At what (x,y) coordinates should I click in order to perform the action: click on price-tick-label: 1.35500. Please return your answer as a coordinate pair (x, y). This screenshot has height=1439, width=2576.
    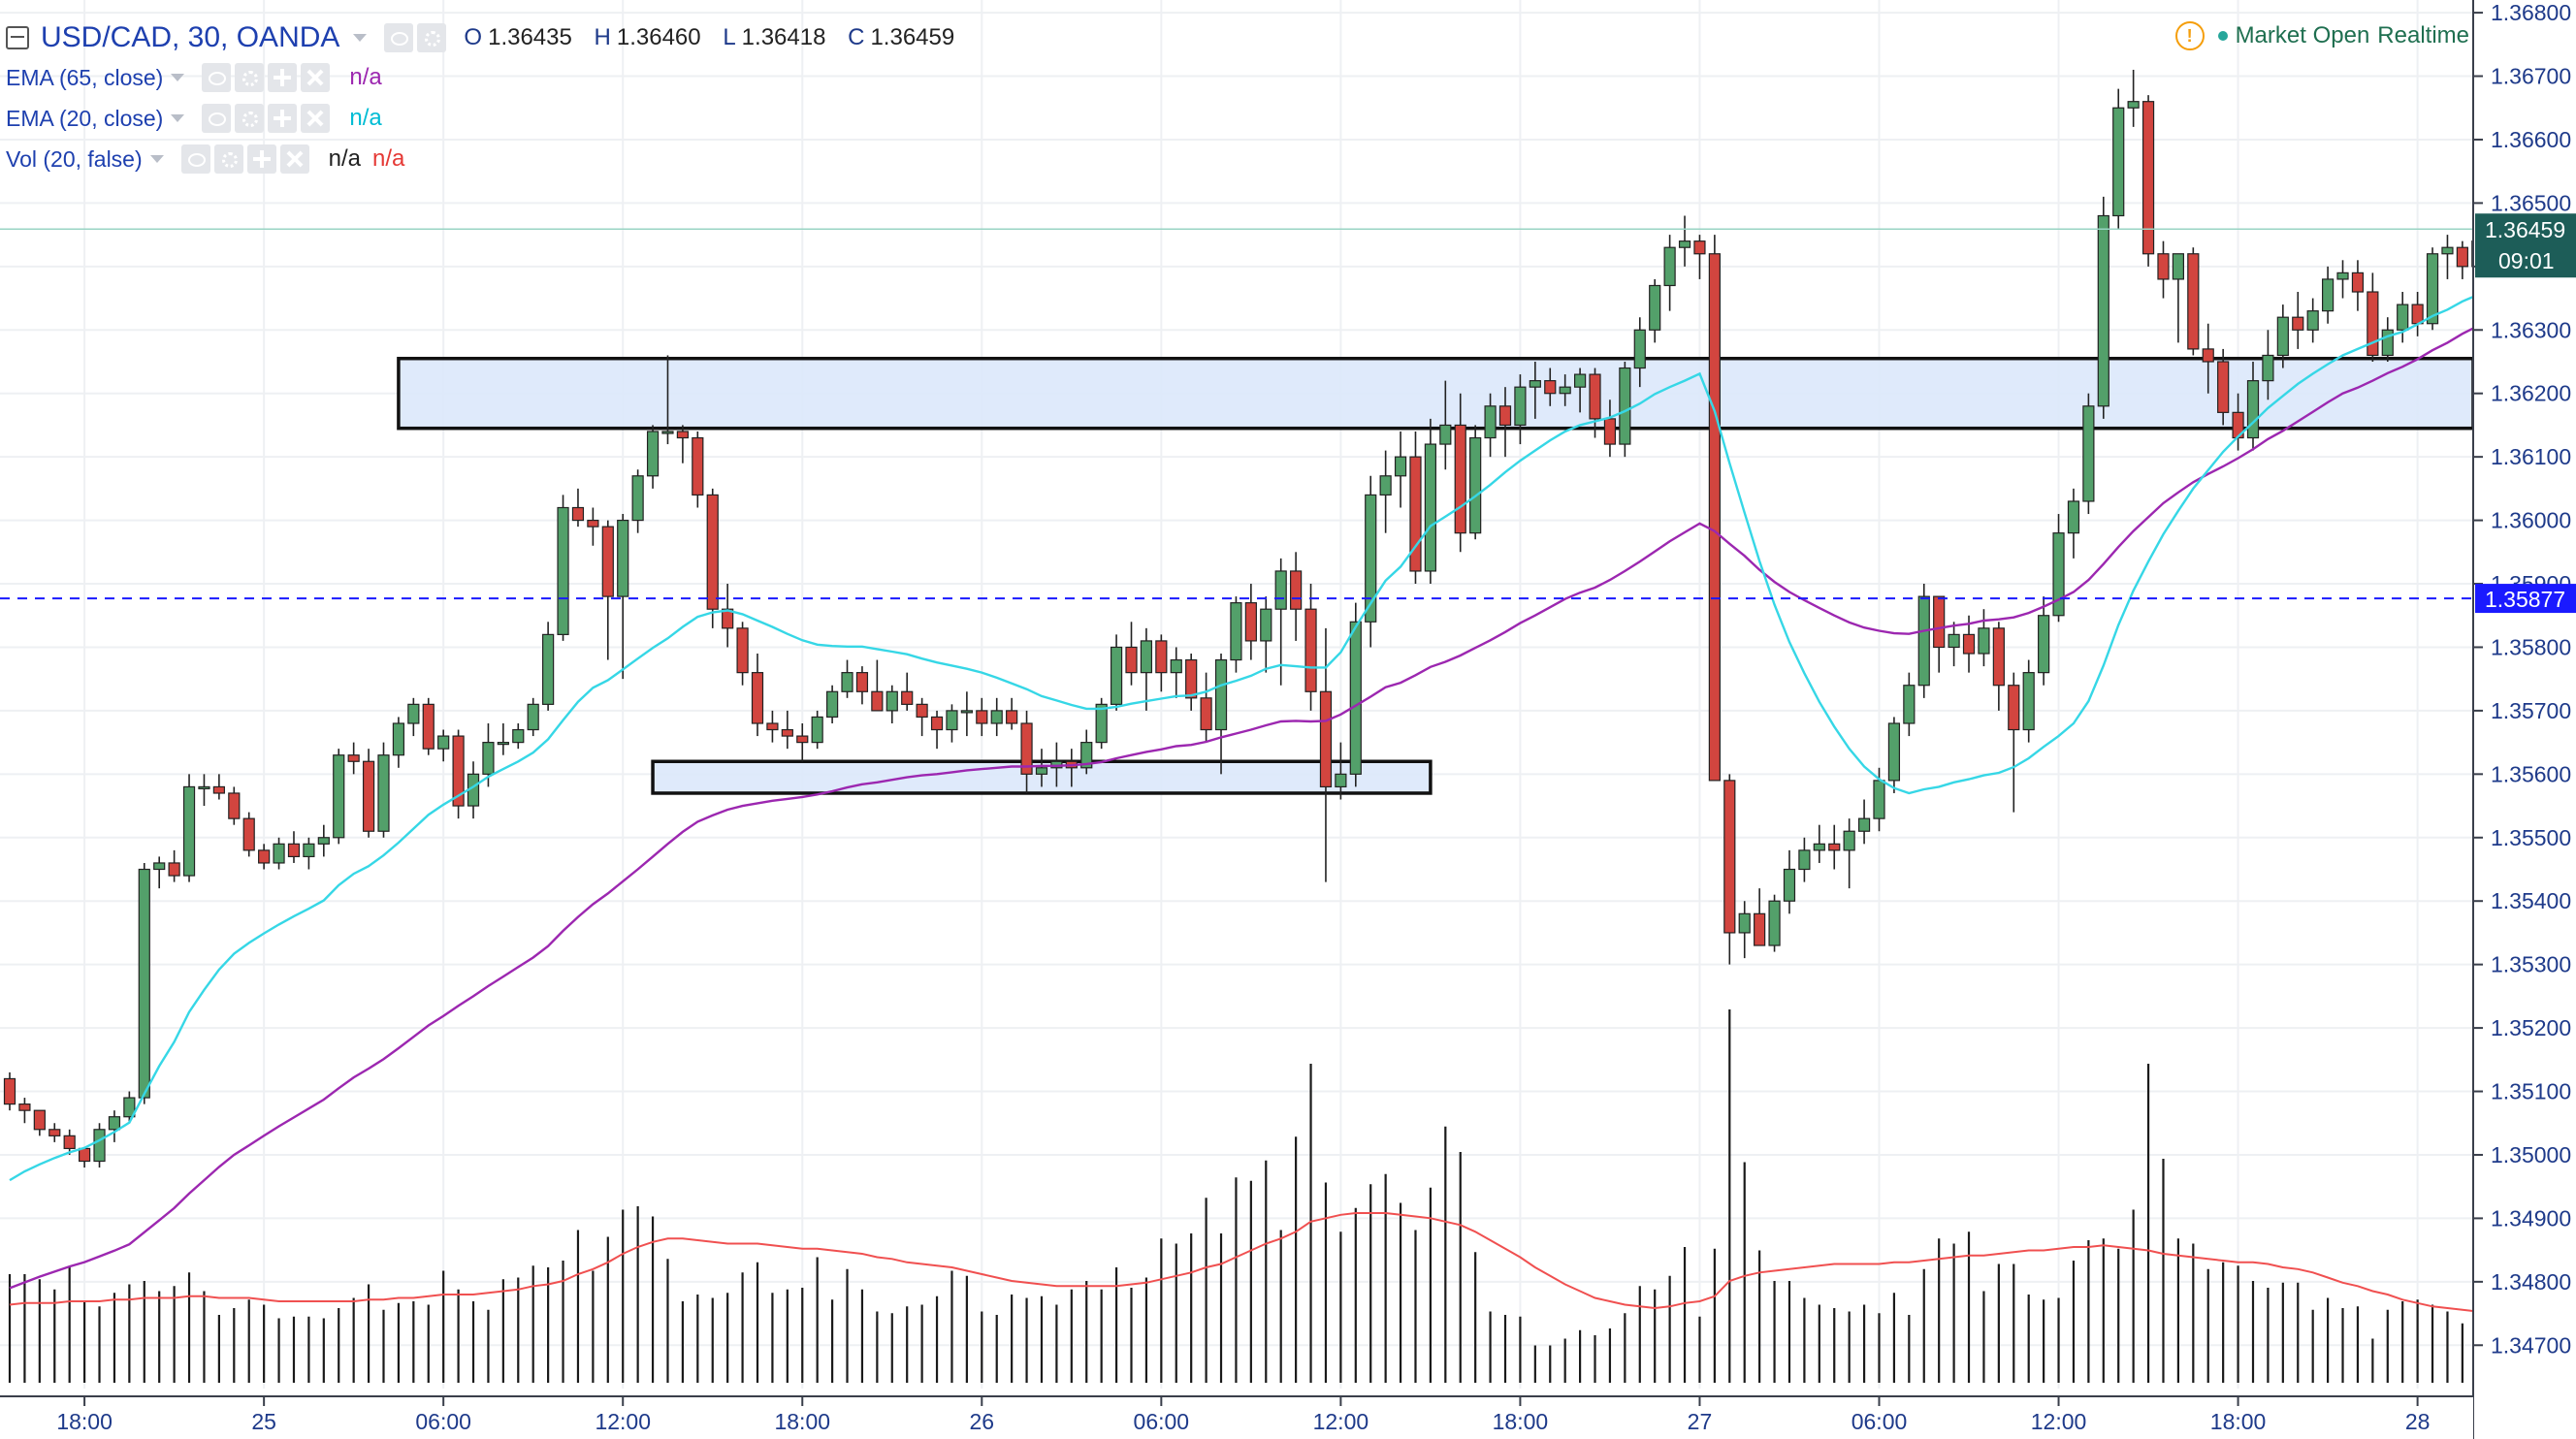
    Looking at the image, I should click on (2531, 837).